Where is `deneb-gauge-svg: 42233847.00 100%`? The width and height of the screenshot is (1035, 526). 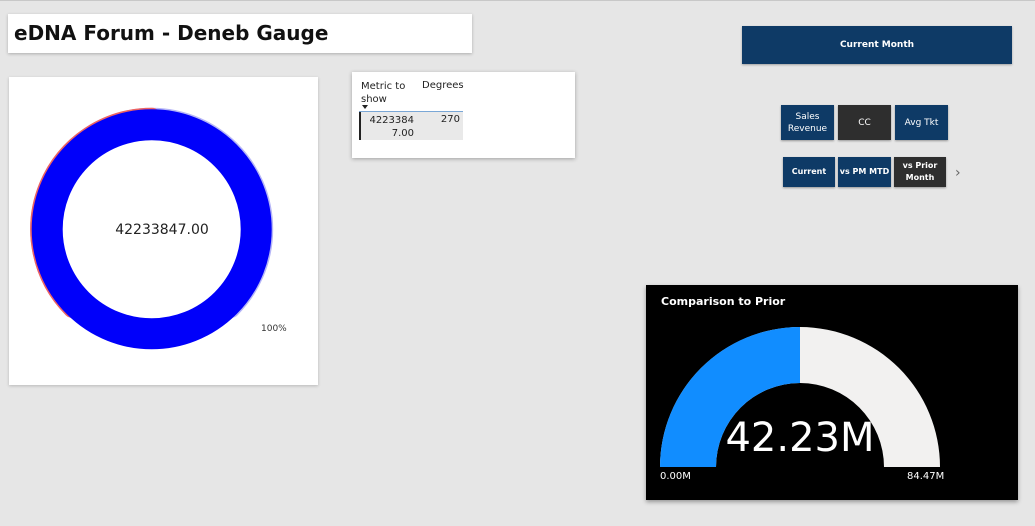
deneb-gauge-svg: 42233847.00 100% is located at coordinates (158, 228).